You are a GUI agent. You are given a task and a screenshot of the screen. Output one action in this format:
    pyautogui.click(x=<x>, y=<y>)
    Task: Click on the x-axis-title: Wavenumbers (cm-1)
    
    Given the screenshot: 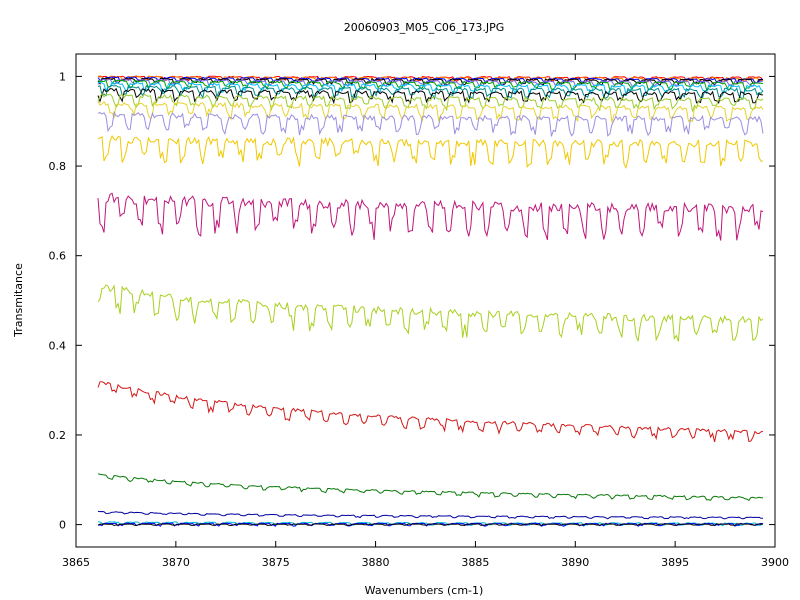 What is the action you would take?
    pyautogui.click(x=424, y=590)
    